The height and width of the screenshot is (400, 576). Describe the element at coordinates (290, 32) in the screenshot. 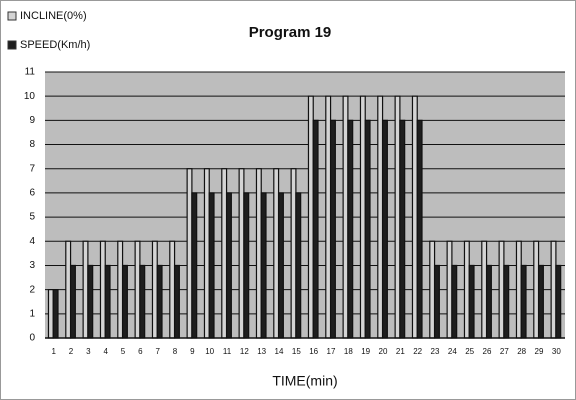

I see `chart-title: Program 19` at that location.